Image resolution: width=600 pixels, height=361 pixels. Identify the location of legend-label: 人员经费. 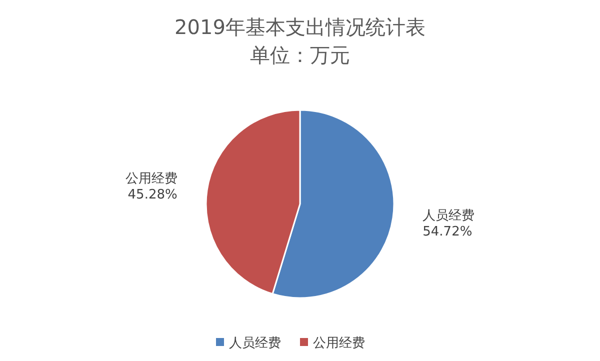
(255, 343).